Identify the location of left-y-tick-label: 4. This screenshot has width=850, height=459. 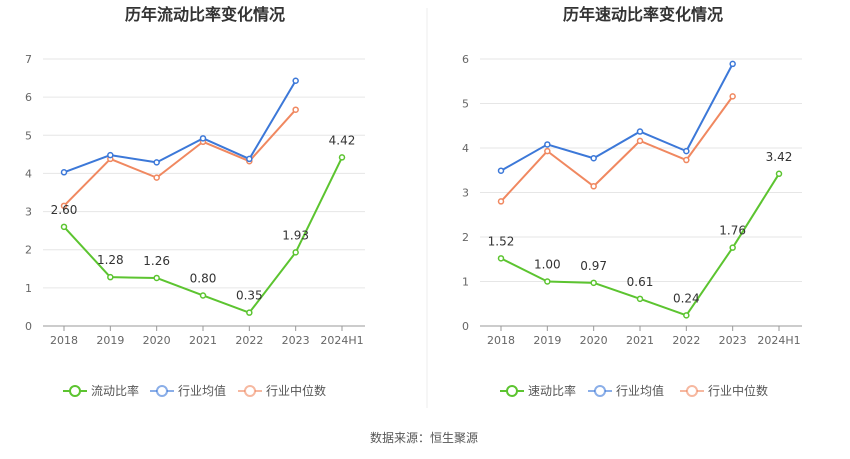
(28, 173).